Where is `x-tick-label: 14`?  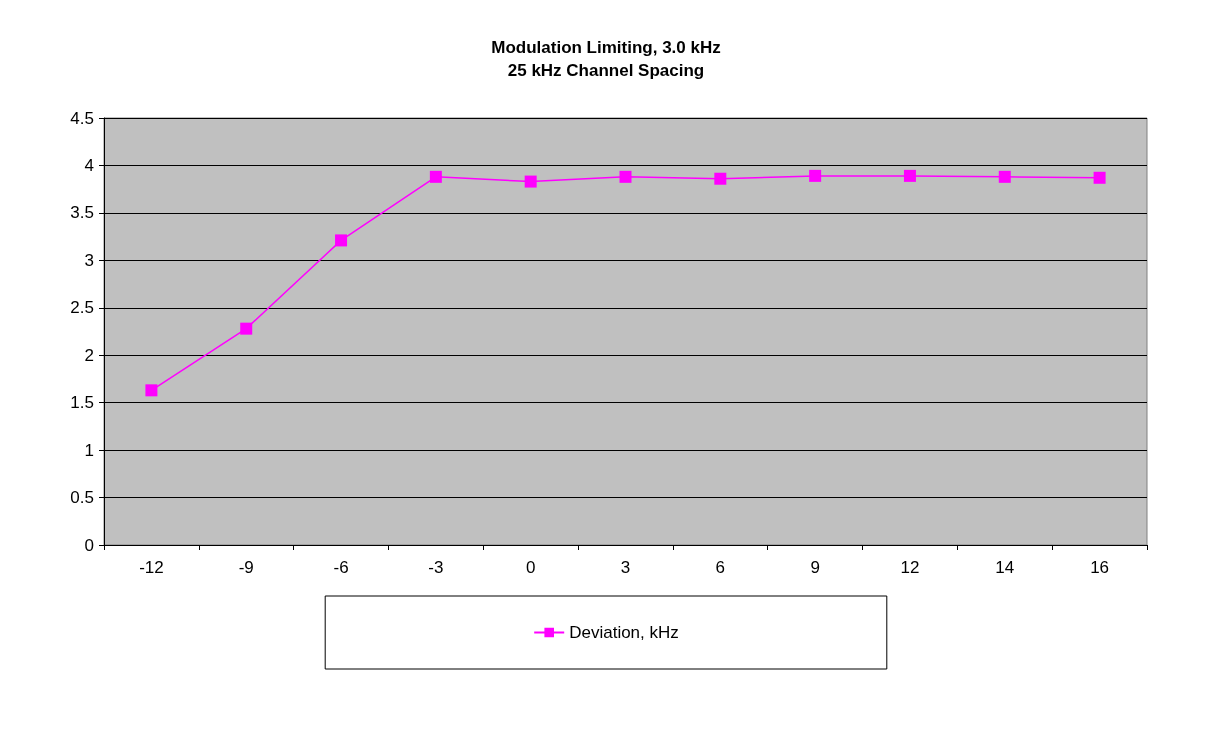
x-tick-label: 14 is located at coordinates (1005, 567).